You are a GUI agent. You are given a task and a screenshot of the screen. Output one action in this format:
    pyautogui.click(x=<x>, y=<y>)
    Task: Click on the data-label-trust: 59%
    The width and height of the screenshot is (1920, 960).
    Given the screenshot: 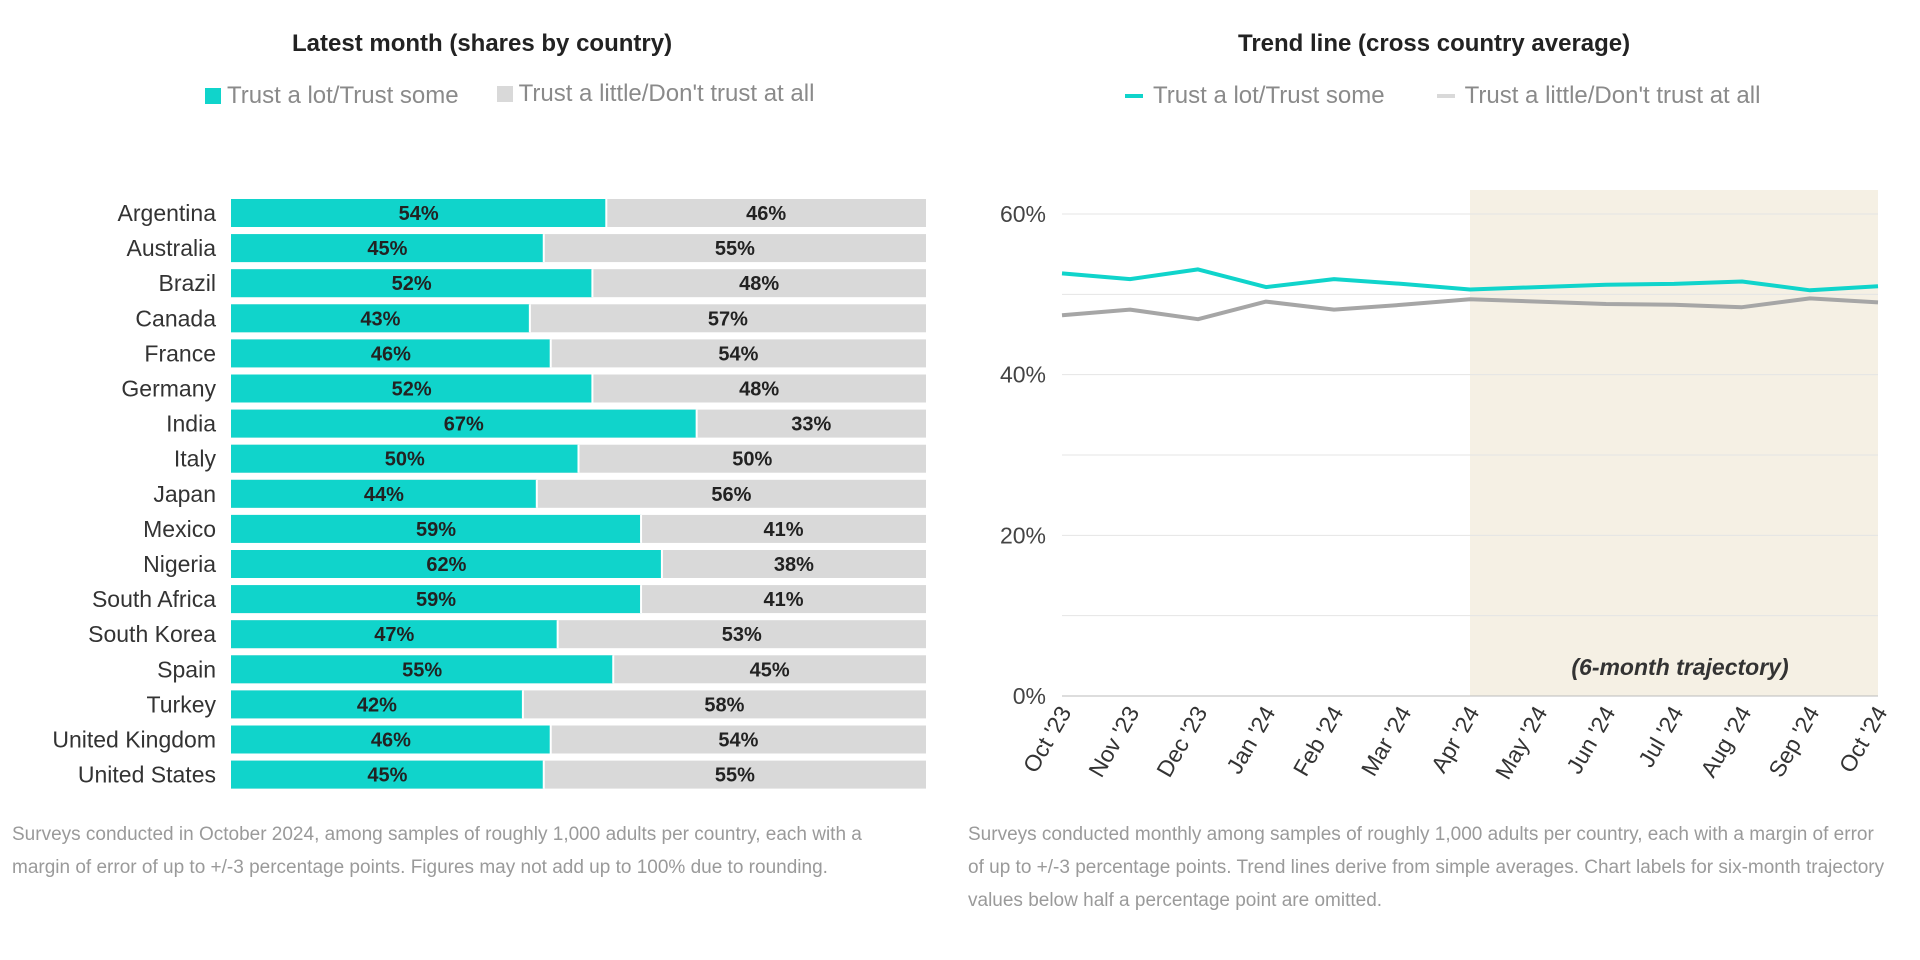 What is the action you would take?
    pyautogui.click(x=436, y=600)
    